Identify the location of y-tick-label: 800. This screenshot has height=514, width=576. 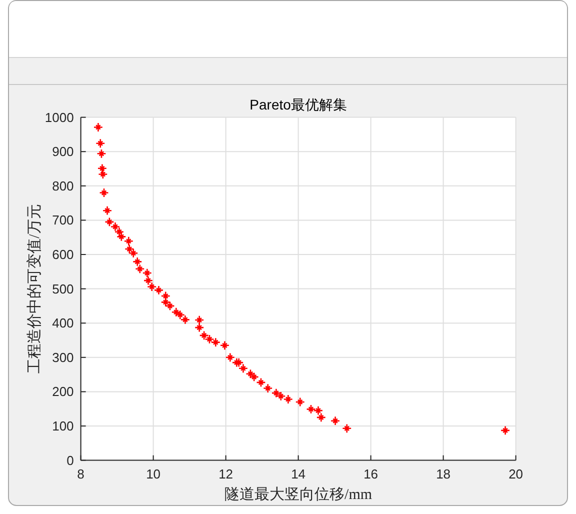
(63, 186).